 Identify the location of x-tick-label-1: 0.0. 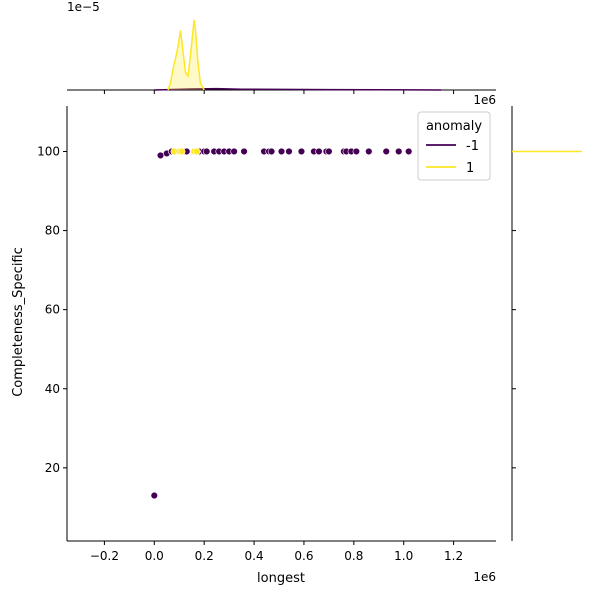
(154, 556).